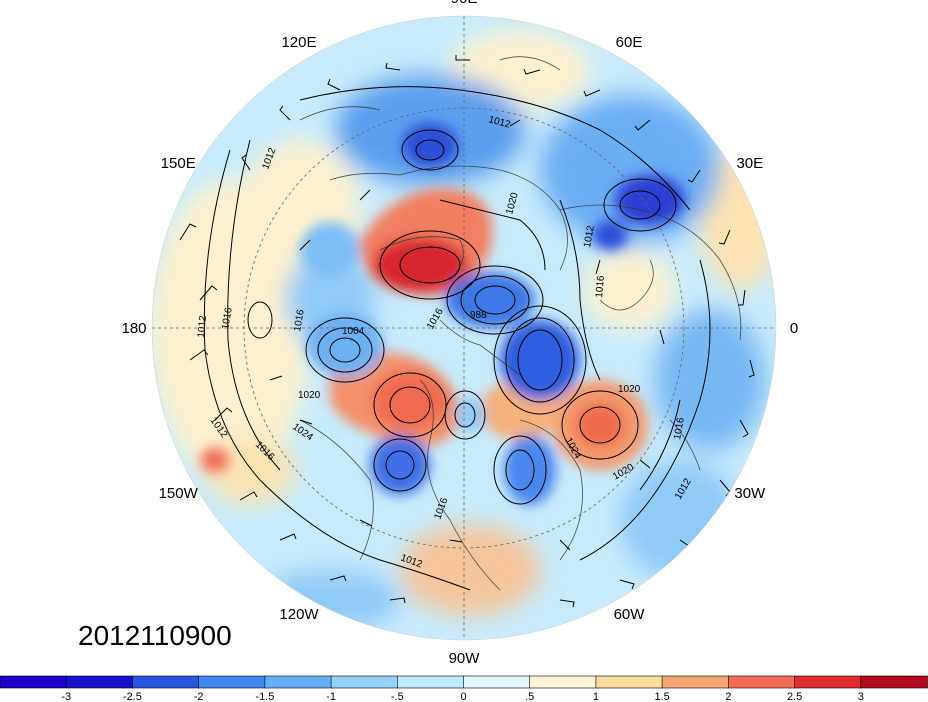 Image resolution: width=928 pixels, height=702 pixels. What do you see at coordinates (861, 696) in the screenshot?
I see `colorbar-label: 3` at bounding box center [861, 696].